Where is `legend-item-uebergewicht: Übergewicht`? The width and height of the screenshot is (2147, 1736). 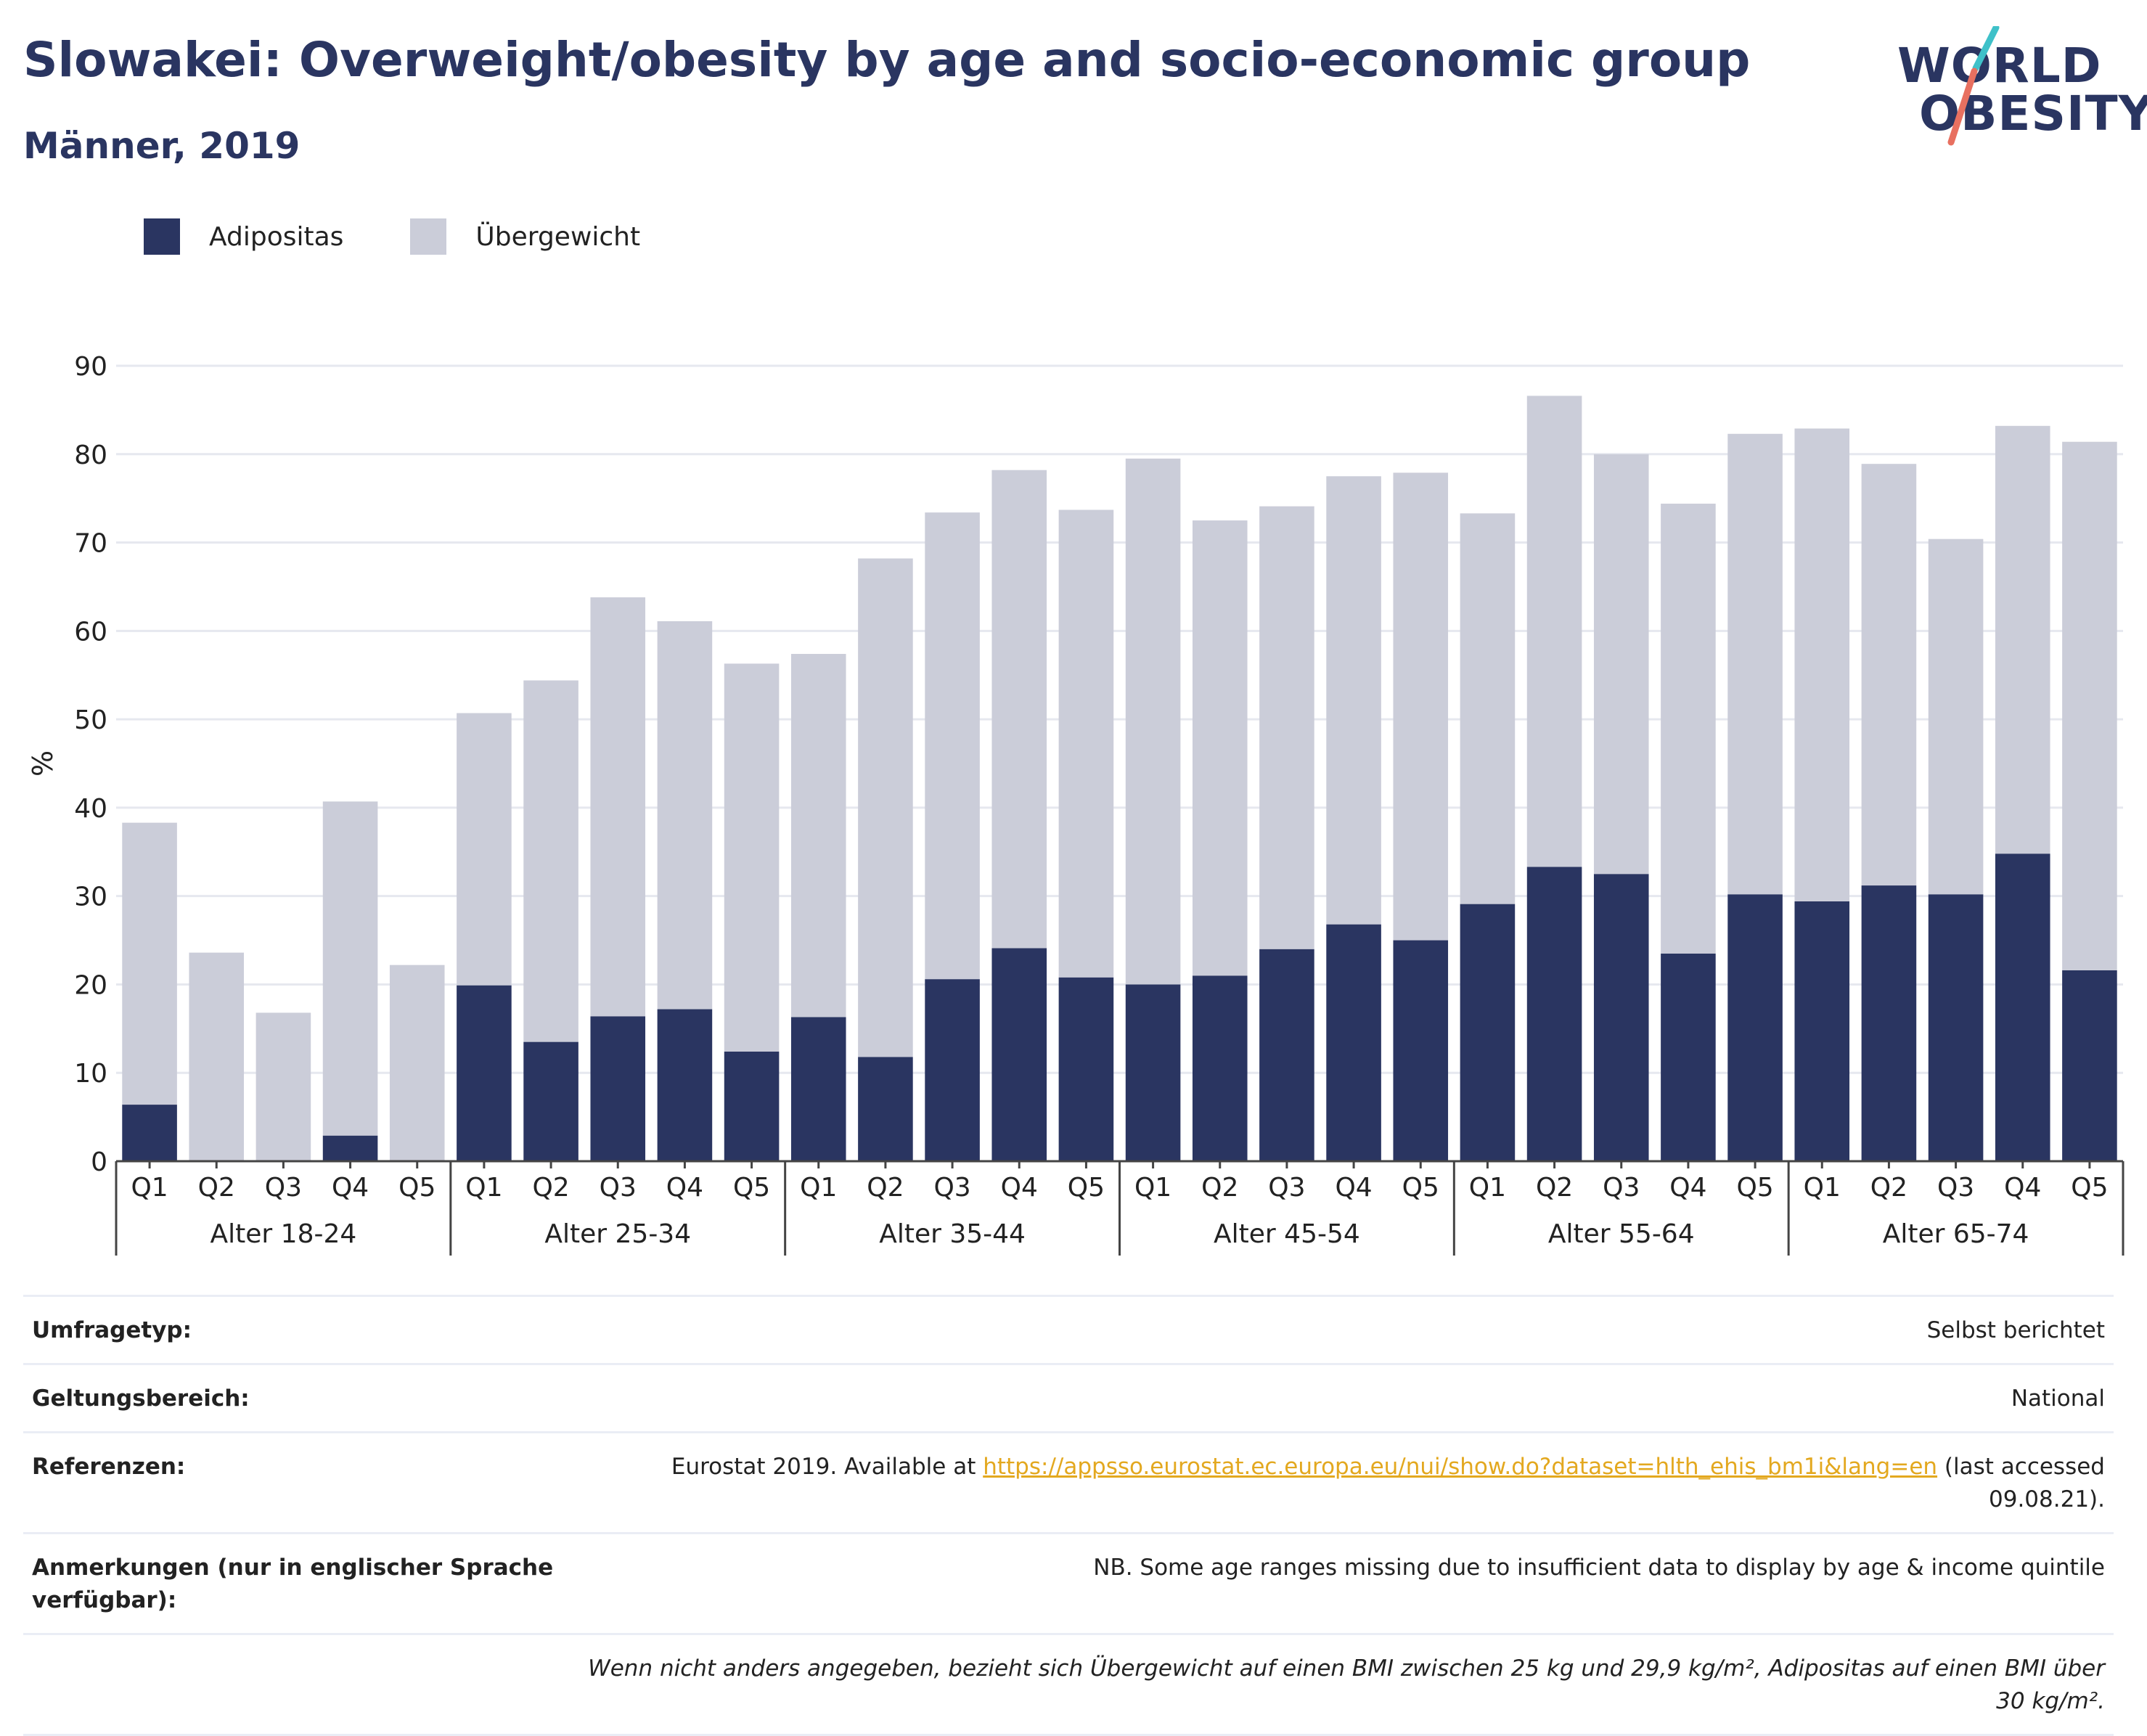
legend-item-uebergewicht: Übergewicht is located at coordinates (525, 236).